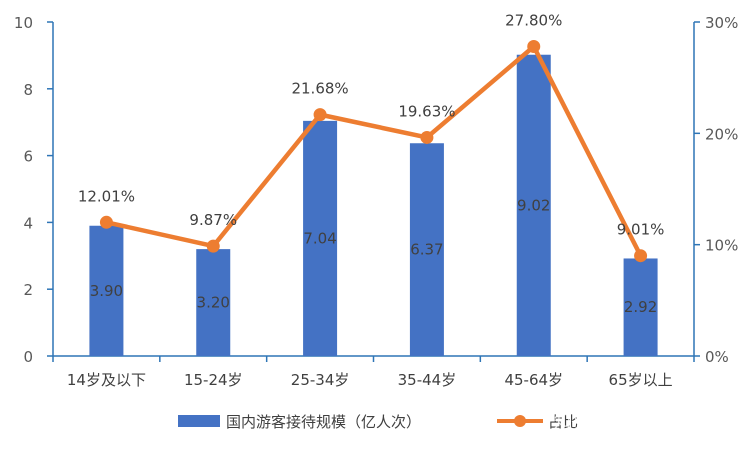  I want to click on bar-data-label: 3.20, so click(213, 303).